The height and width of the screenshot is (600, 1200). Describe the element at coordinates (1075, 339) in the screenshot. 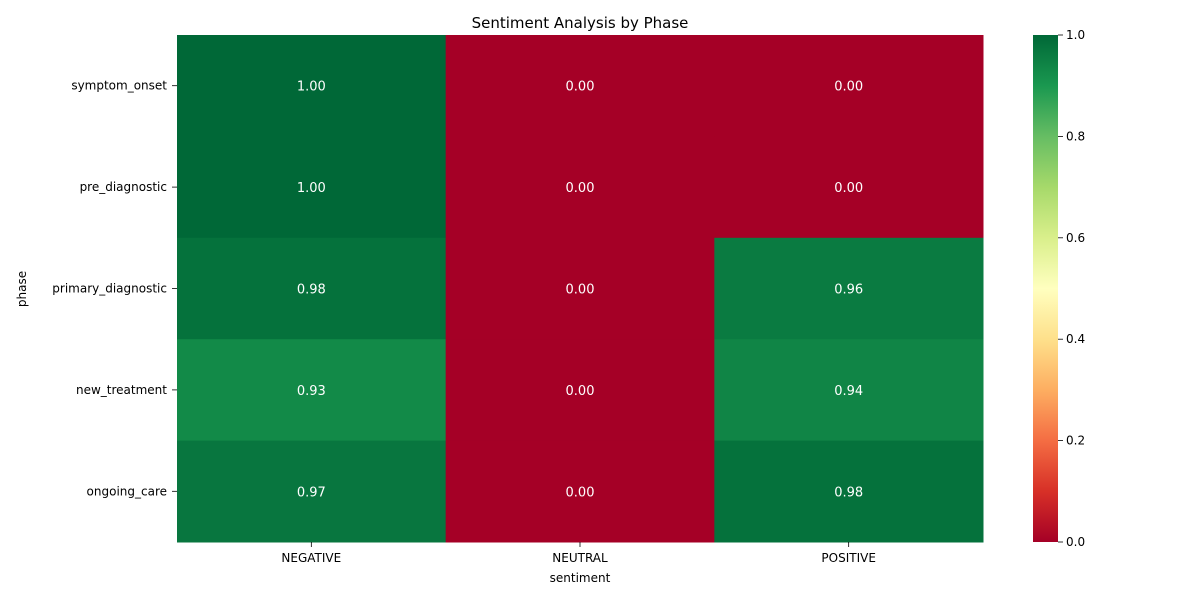

I see `colorbar-tick-label: 0.4` at that location.